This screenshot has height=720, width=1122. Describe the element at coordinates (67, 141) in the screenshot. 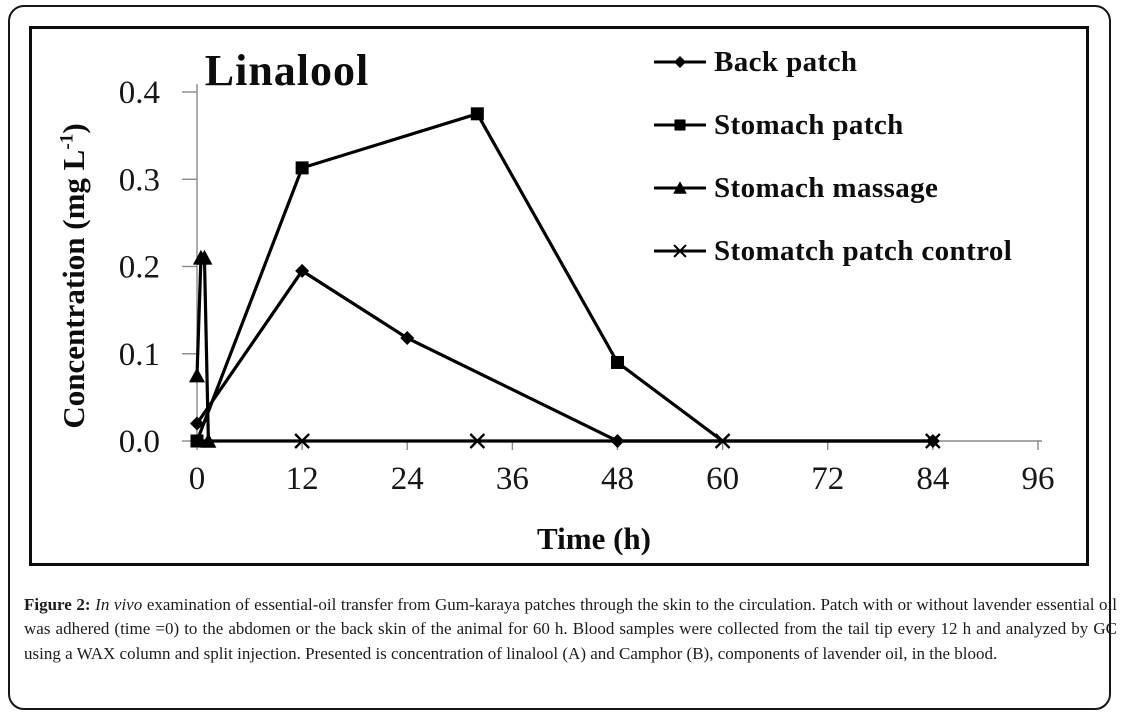

I see `y-axis-label-superscript: -1` at that location.